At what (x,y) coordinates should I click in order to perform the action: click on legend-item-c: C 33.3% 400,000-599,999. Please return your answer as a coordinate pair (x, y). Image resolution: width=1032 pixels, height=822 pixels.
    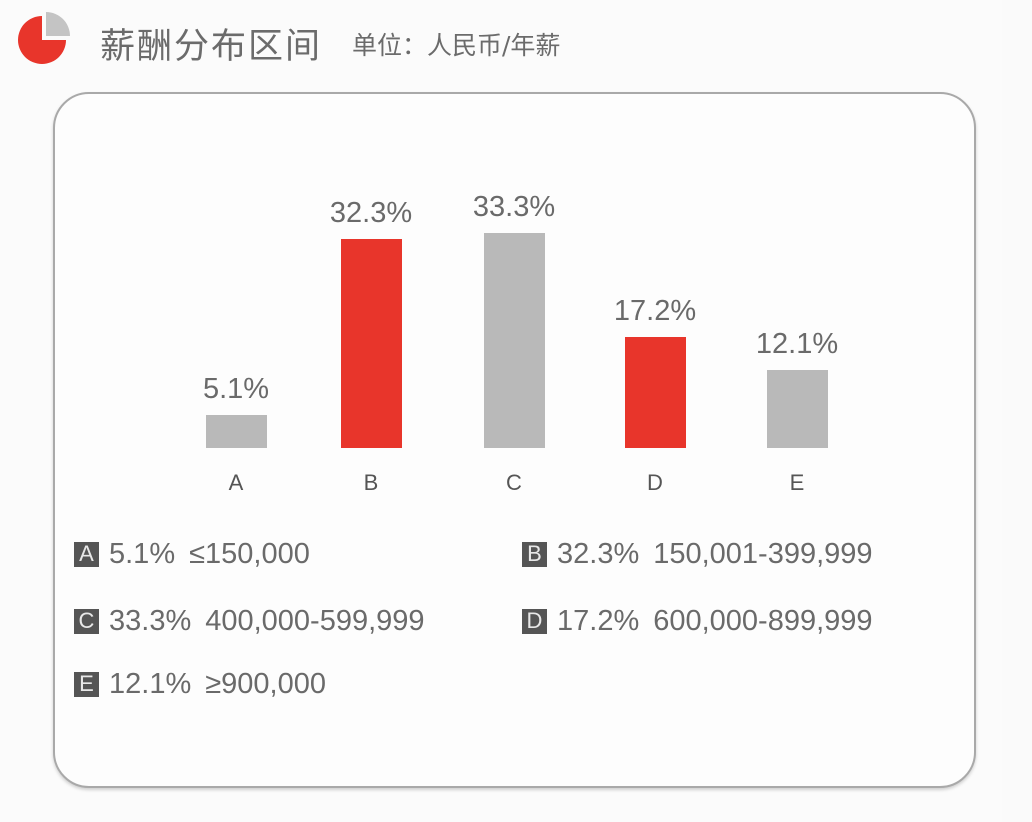
    Looking at the image, I should click on (249, 621).